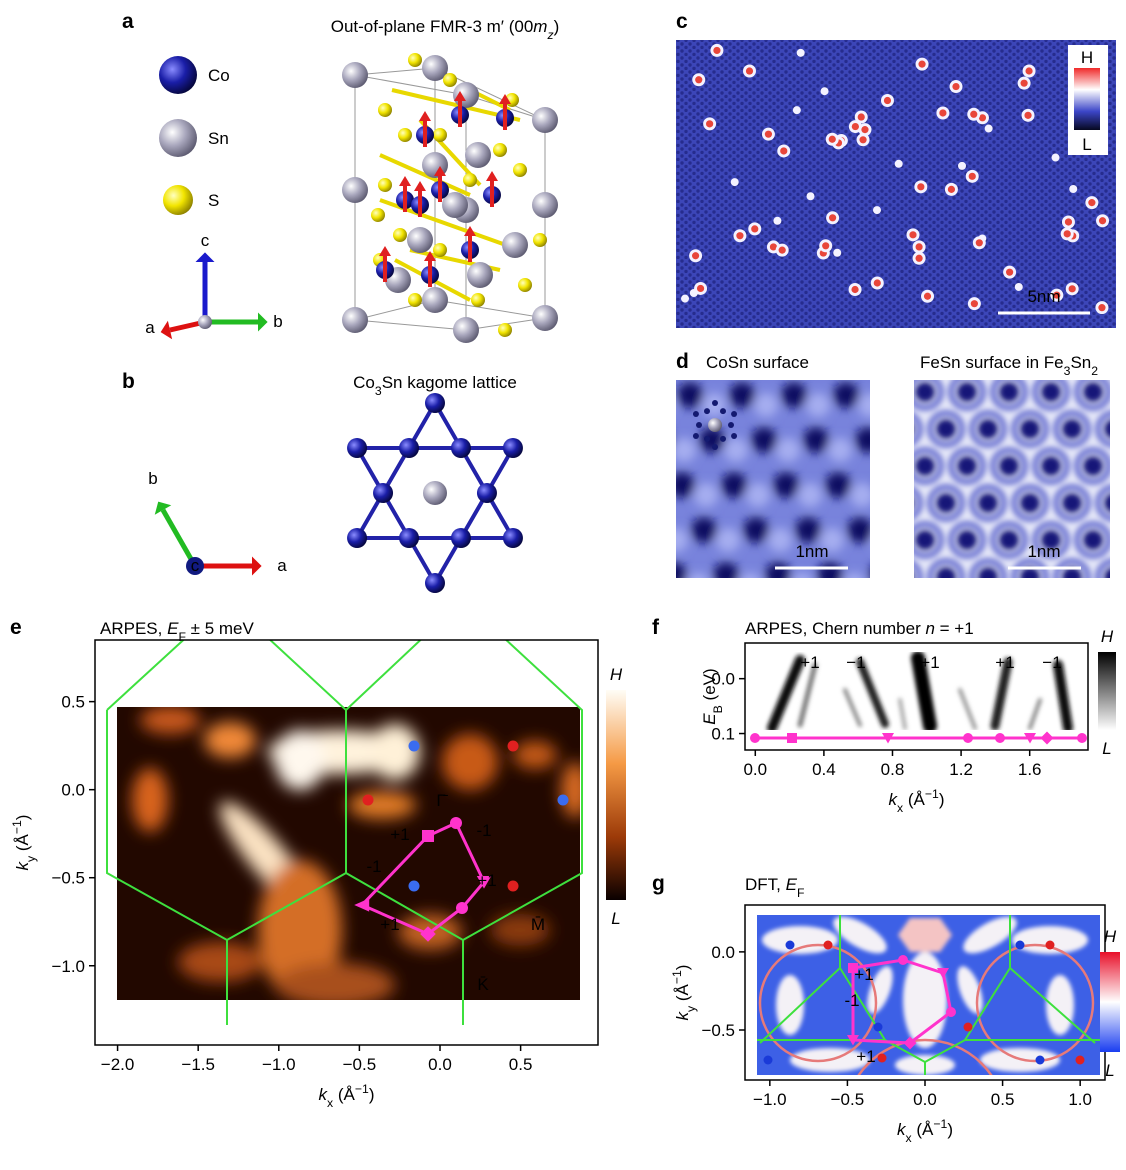  I want to click on dft-map, so click(928, 995).